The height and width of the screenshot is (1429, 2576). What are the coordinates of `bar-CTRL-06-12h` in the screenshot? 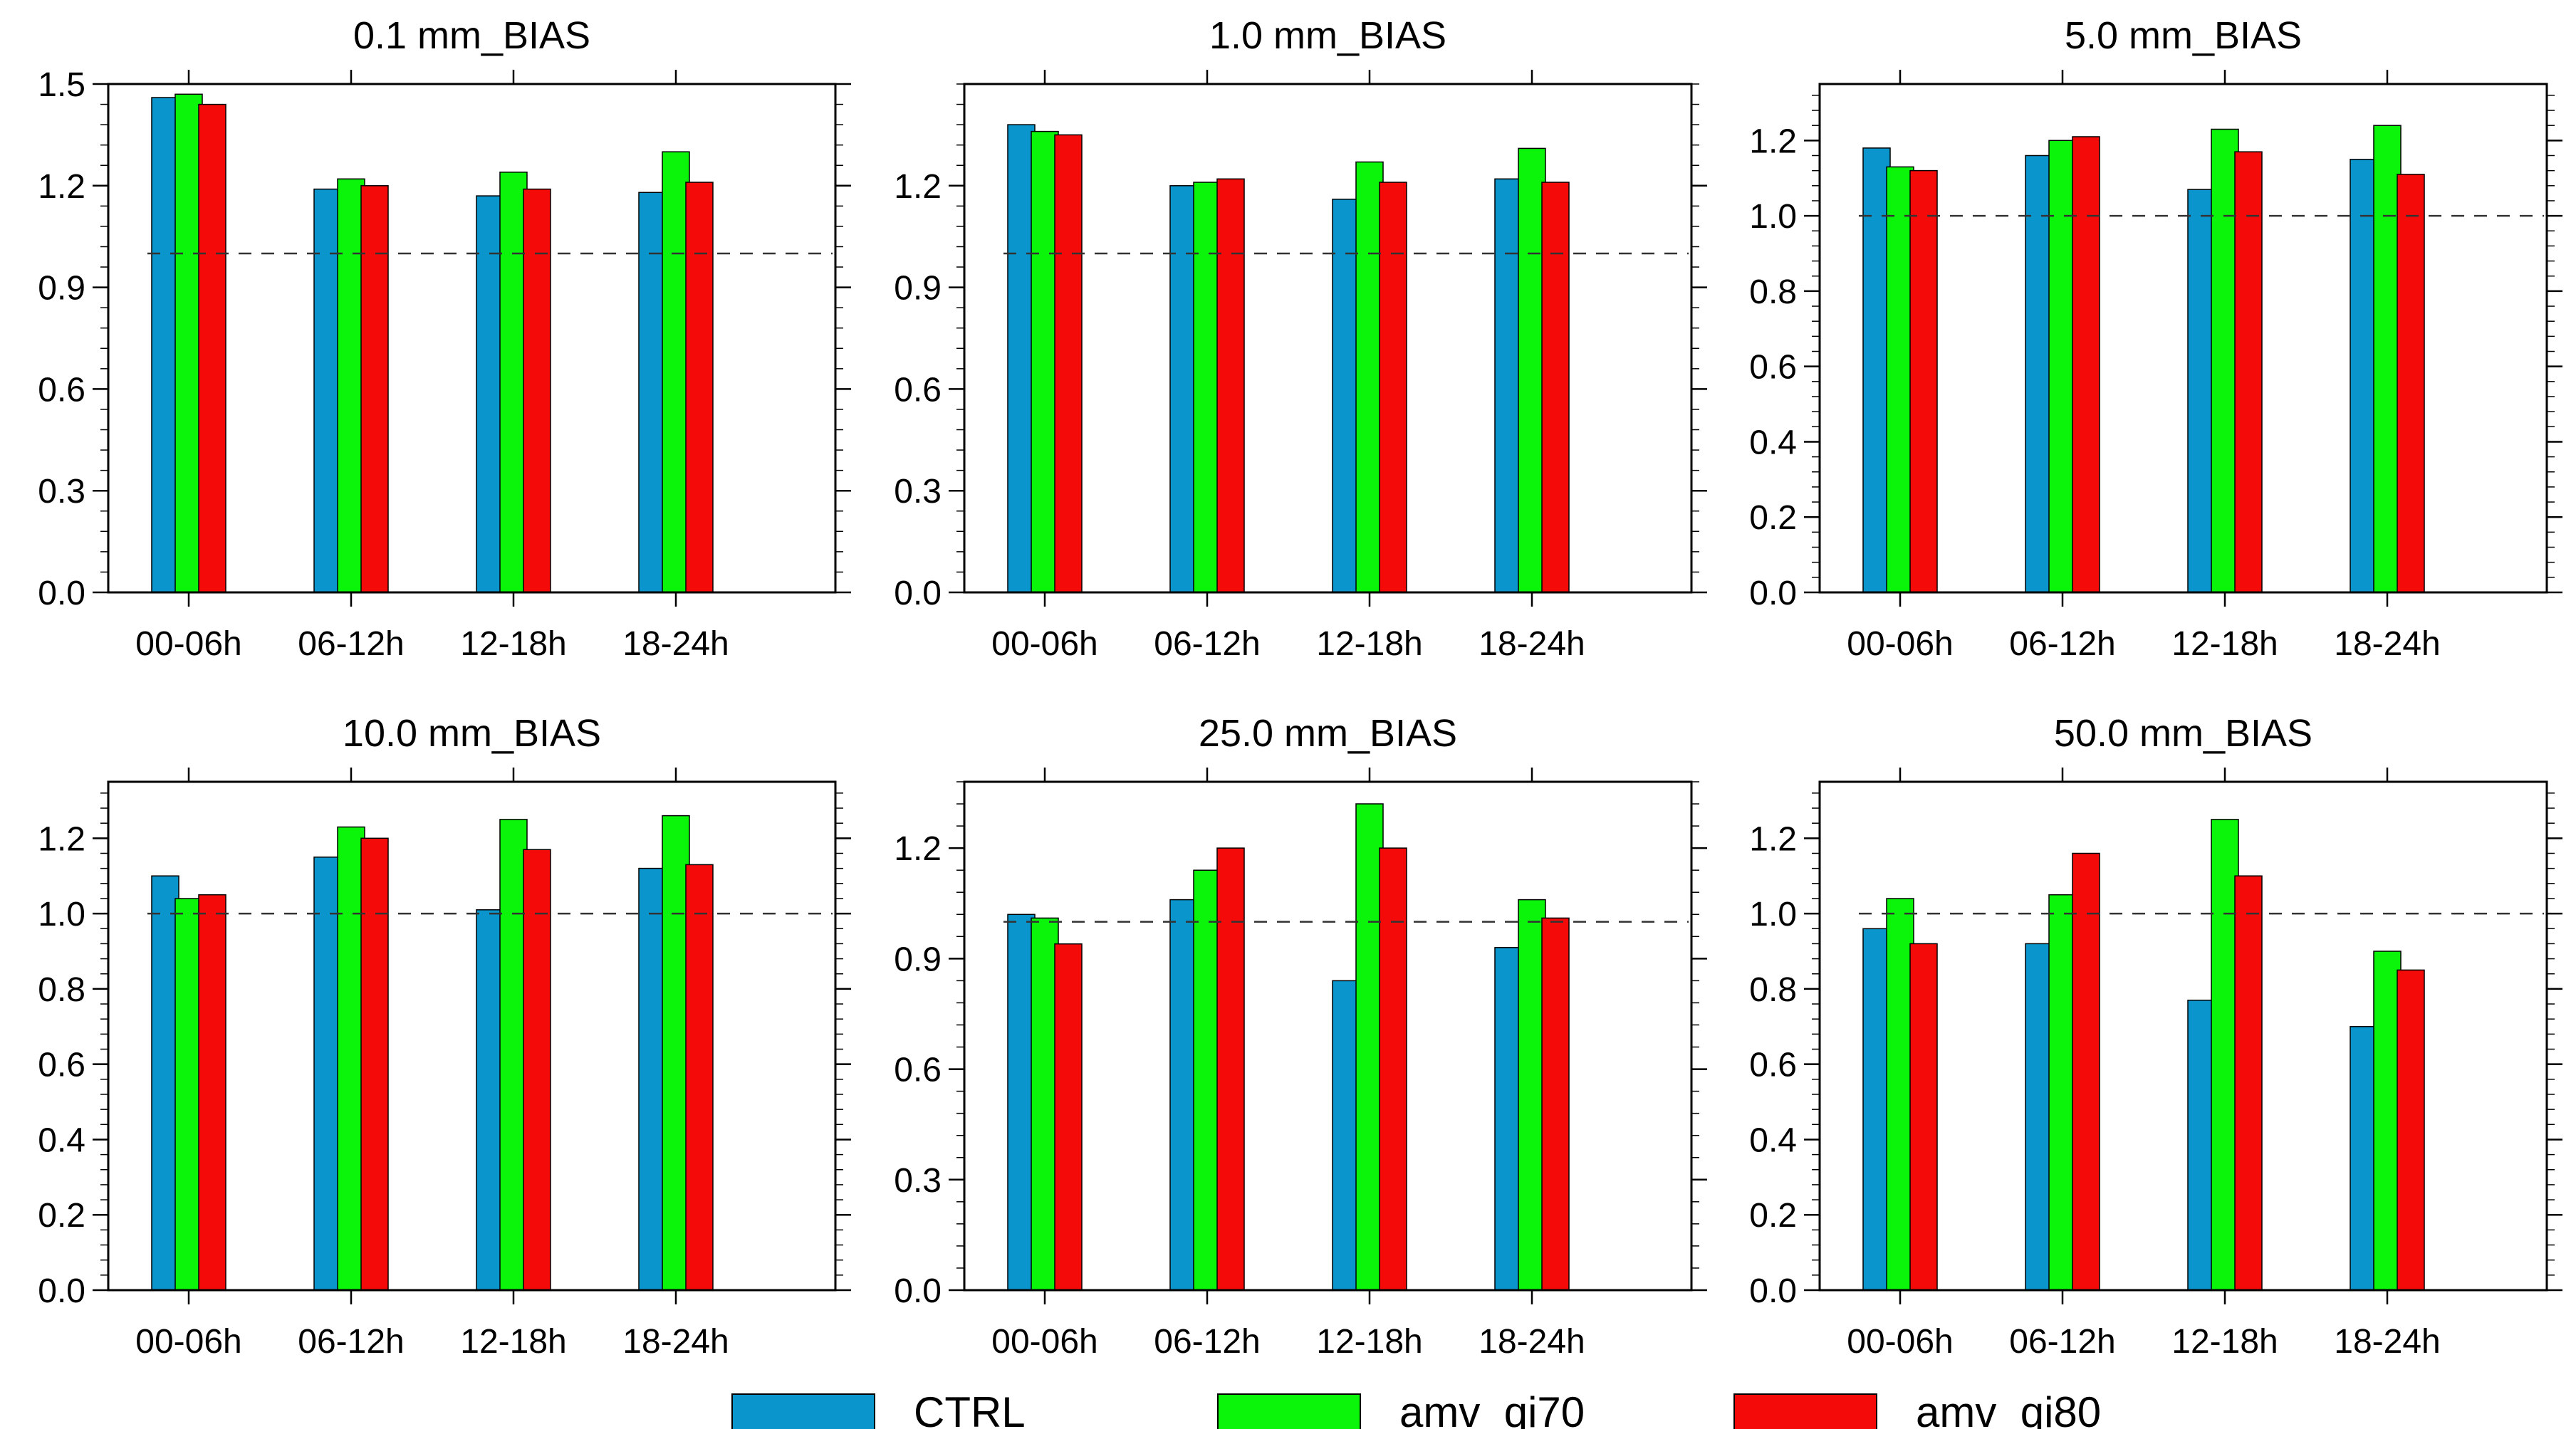 It's located at (327, 390).